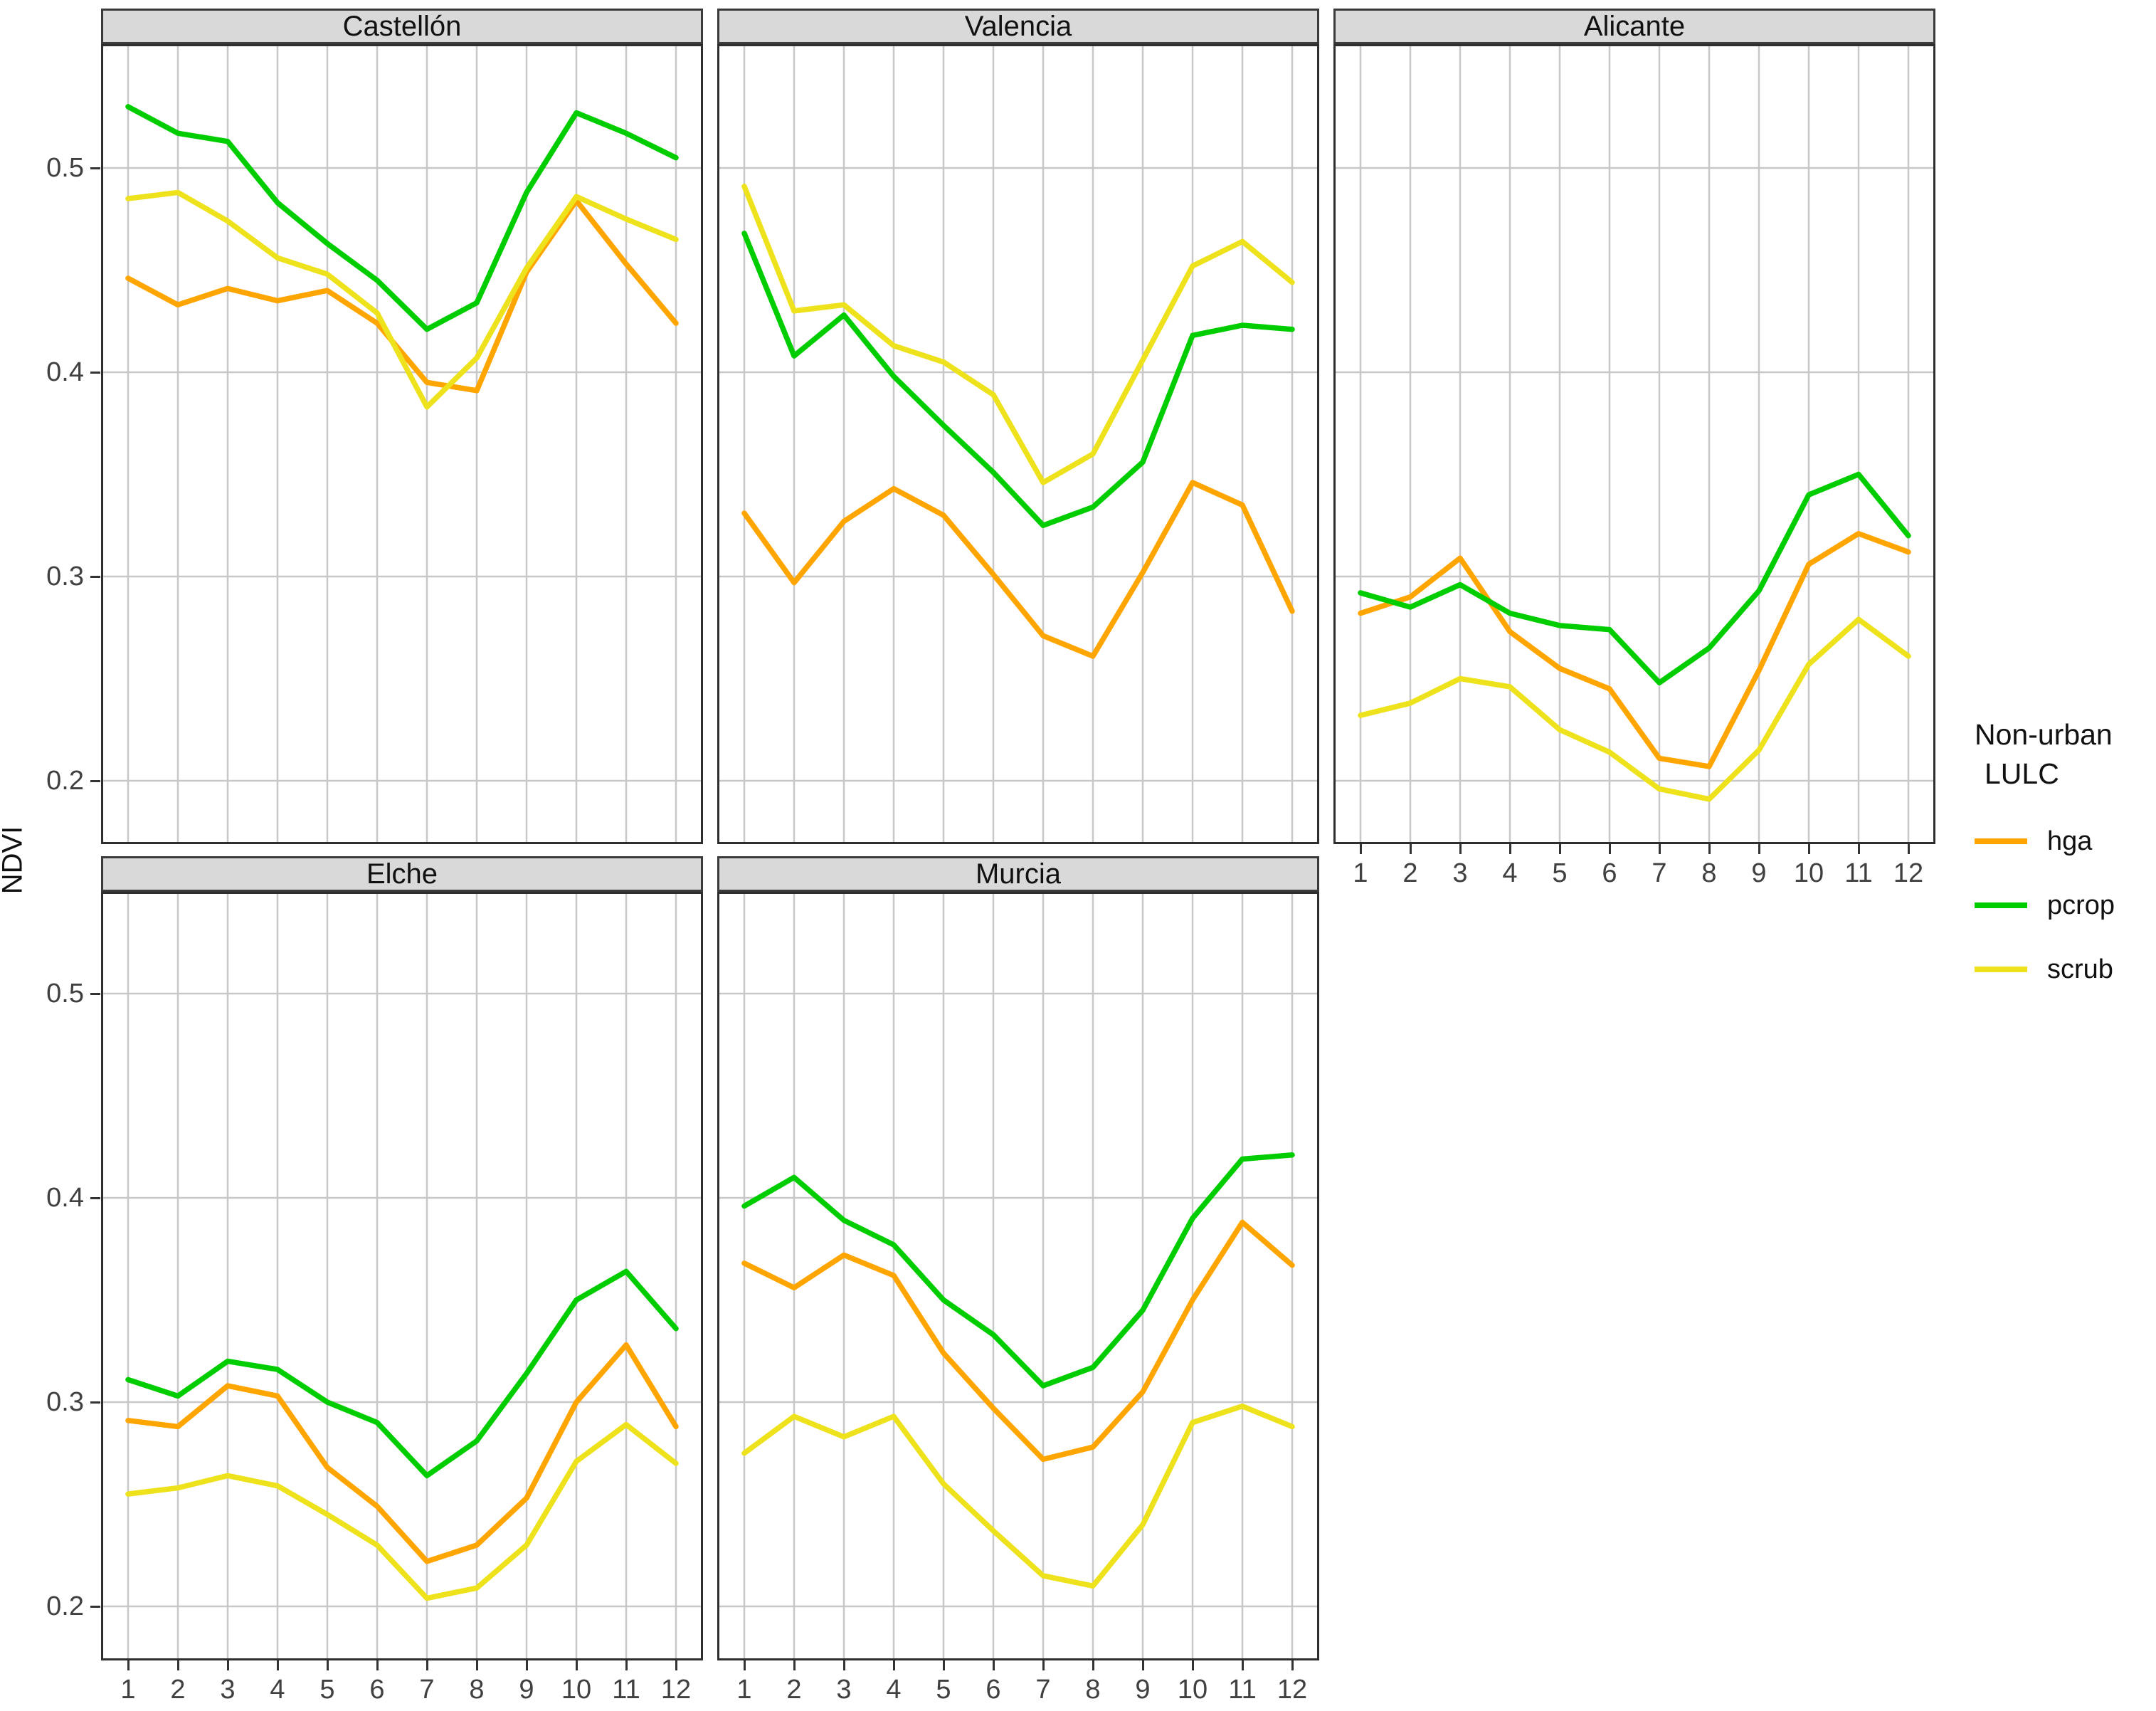 The width and height of the screenshot is (2156, 1711). I want to click on y-tick-label: 0.4, so click(65, 372).